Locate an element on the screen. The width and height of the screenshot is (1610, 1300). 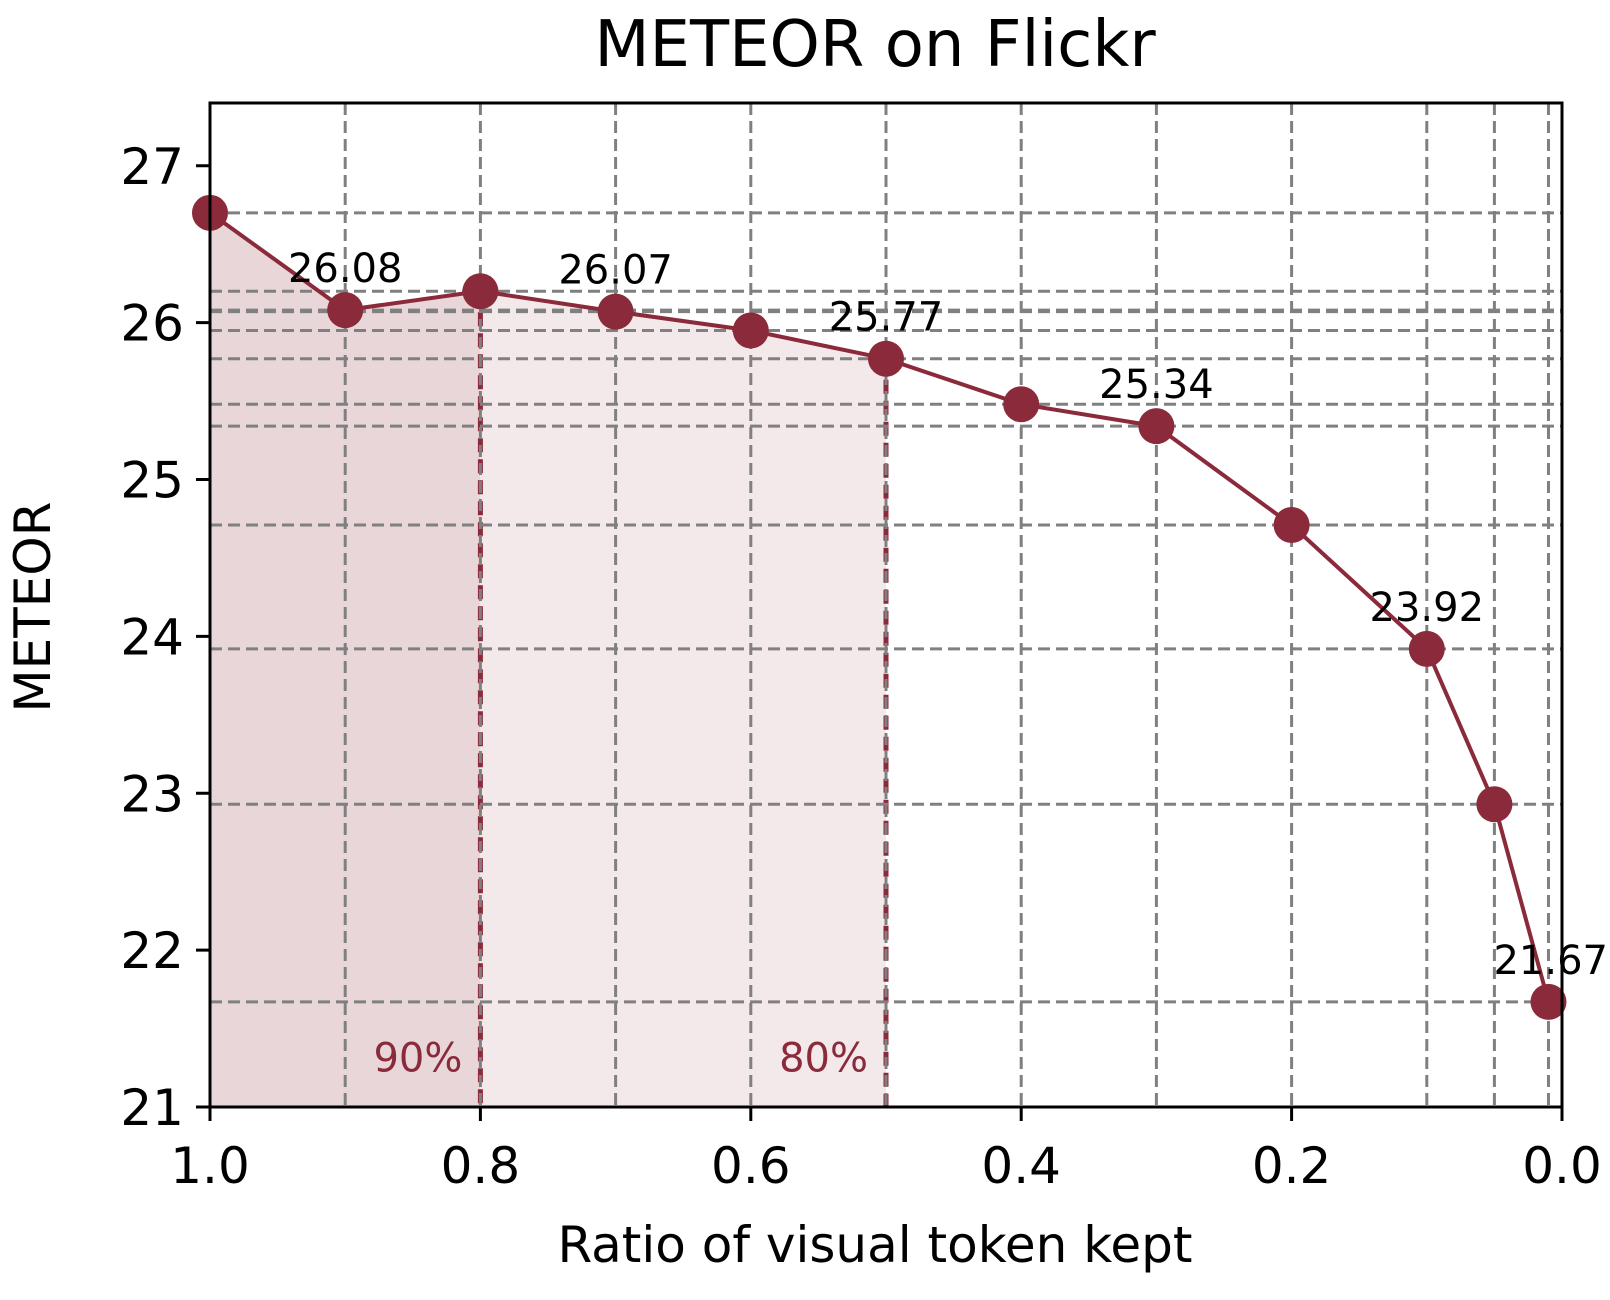
x-tick-label: 0.0 is located at coordinates (1562, 1166).